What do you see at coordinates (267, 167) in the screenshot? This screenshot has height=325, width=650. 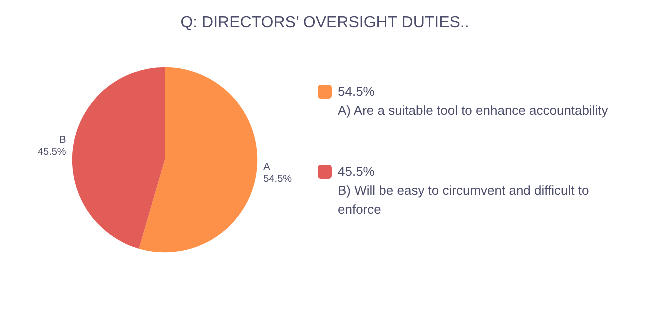 I see `slice-label: A` at bounding box center [267, 167].